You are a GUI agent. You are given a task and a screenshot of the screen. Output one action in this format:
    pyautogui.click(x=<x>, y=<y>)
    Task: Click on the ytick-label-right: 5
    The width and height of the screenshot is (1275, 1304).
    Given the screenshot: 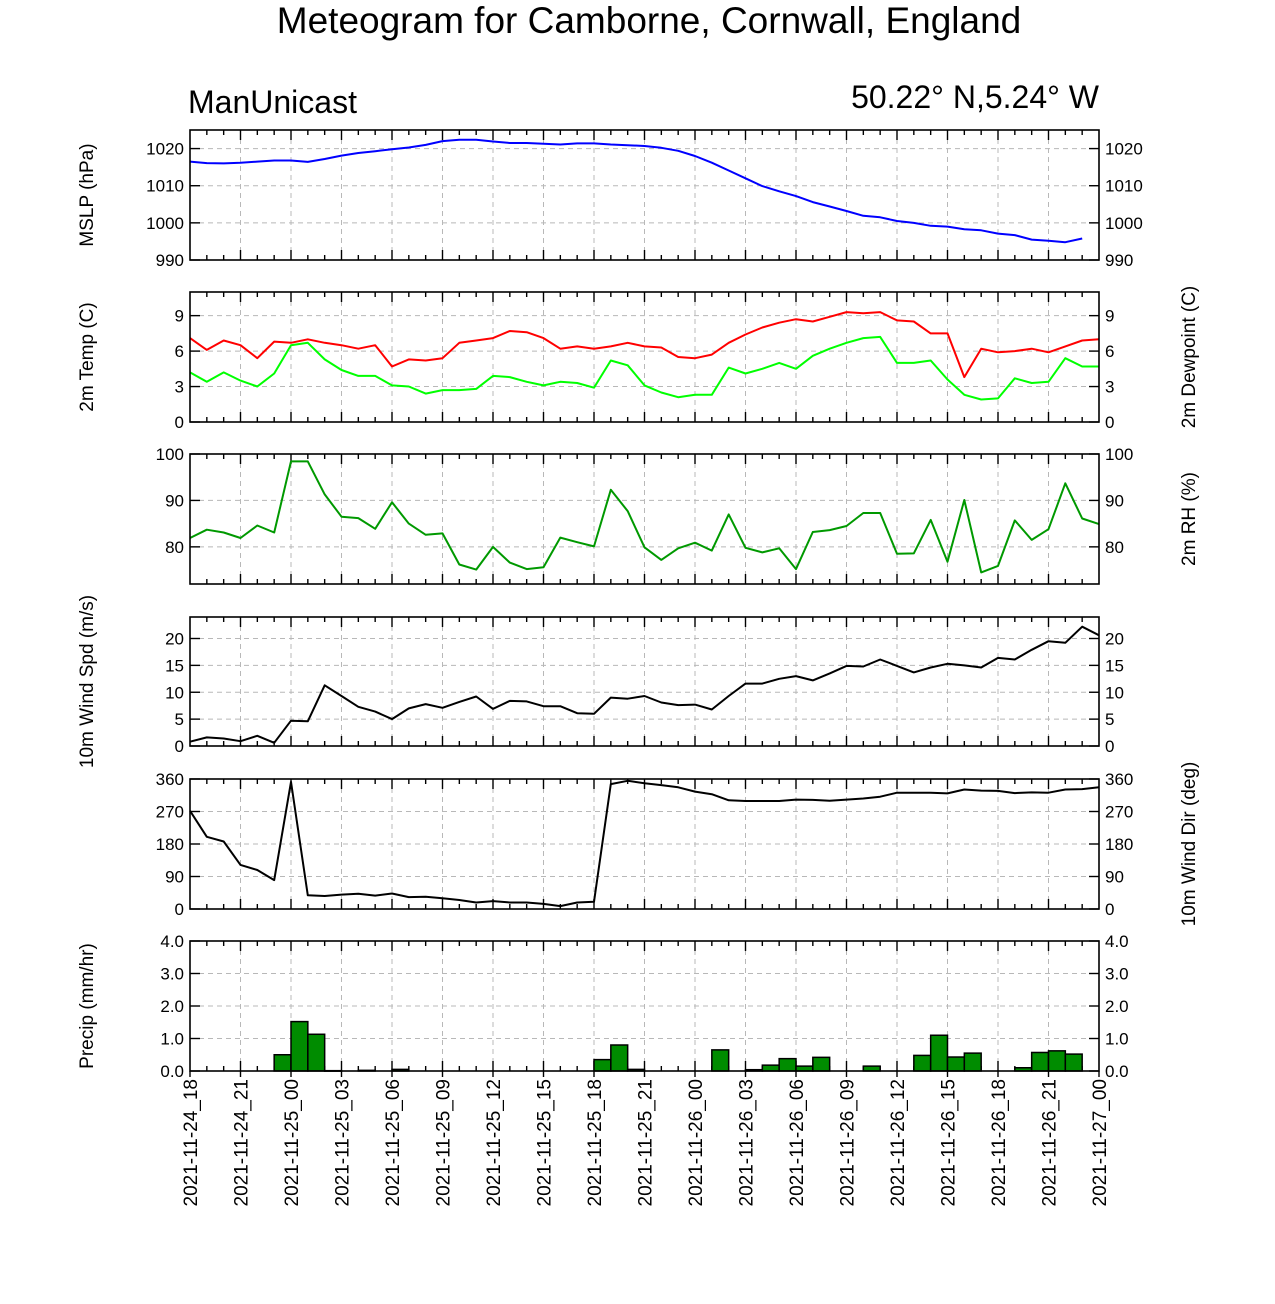 What is the action you would take?
    pyautogui.click(x=1109, y=719)
    